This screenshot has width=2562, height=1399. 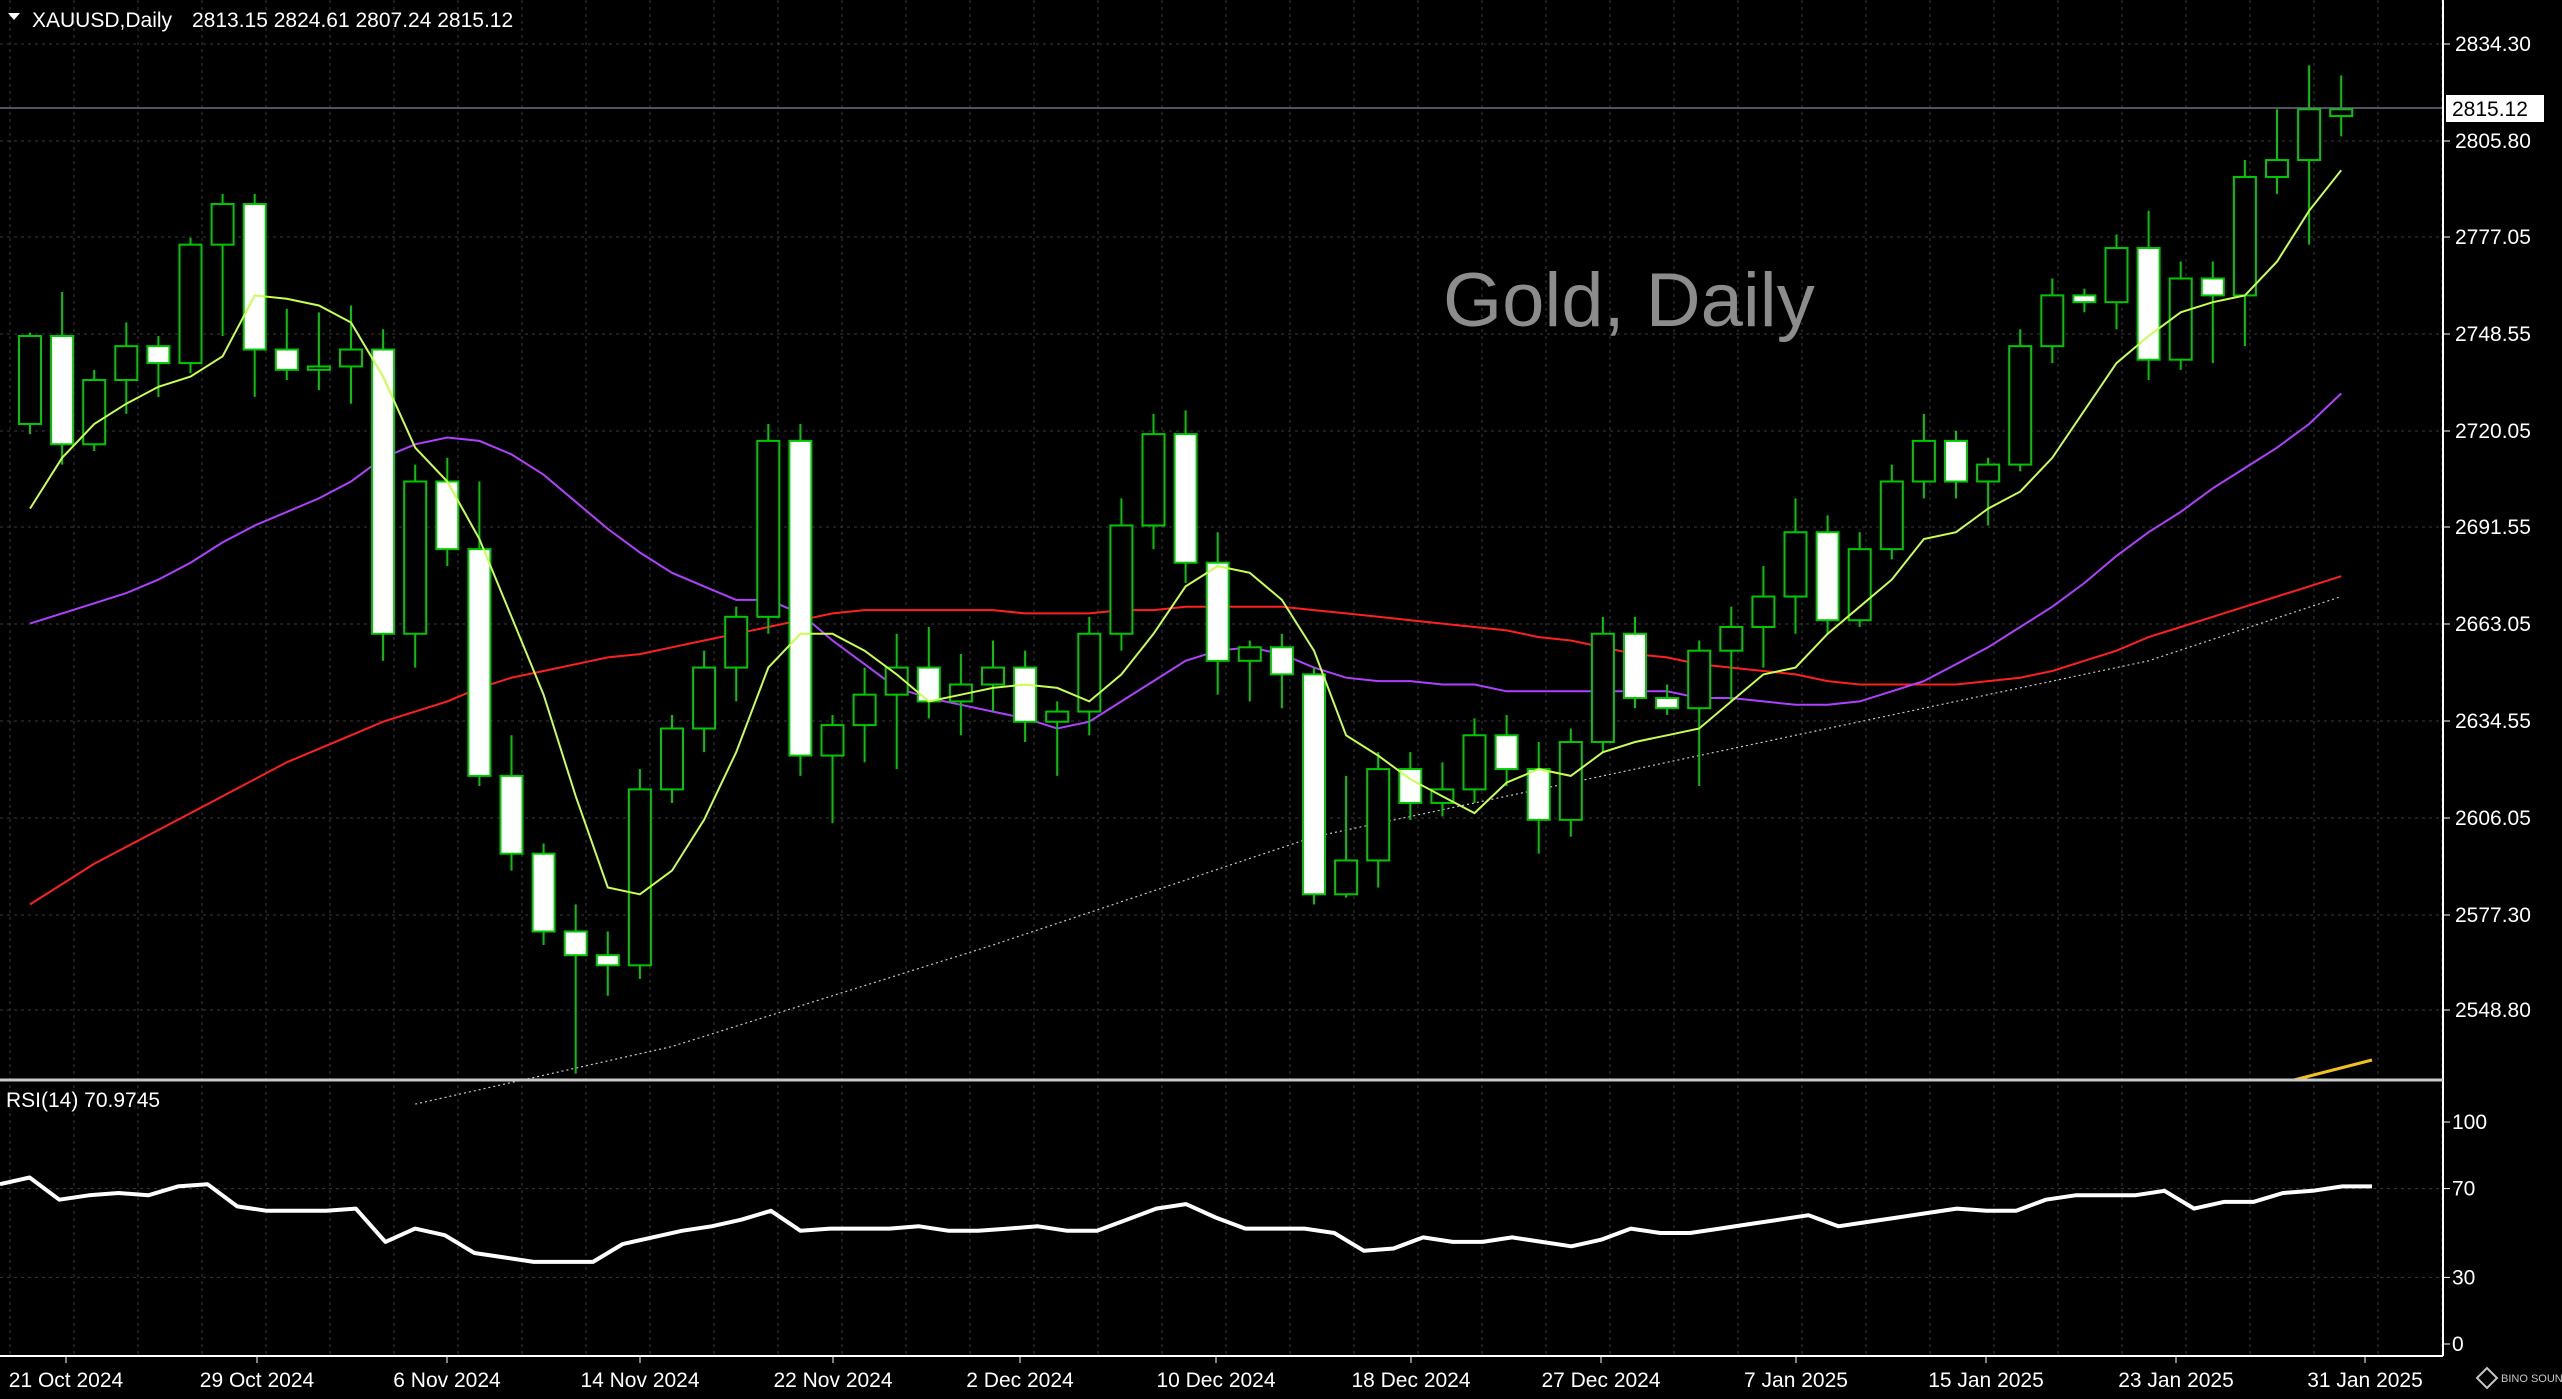 What do you see at coordinates (1986, 1380) in the screenshot?
I see `date-tick-label: 15 Jan 2025` at bounding box center [1986, 1380].